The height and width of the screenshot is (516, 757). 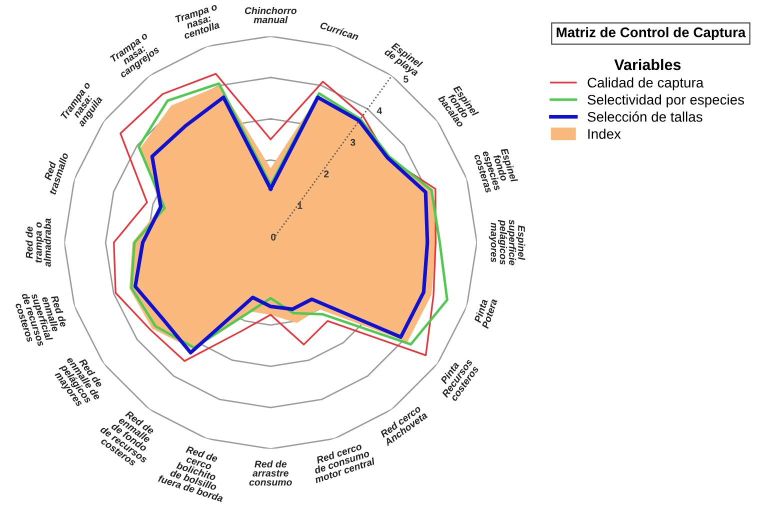 What do you see at coordinates (270, 15) in the screenshot?
I see `spoke-label: Chinchorro manual` at bounding box center [270, 15].